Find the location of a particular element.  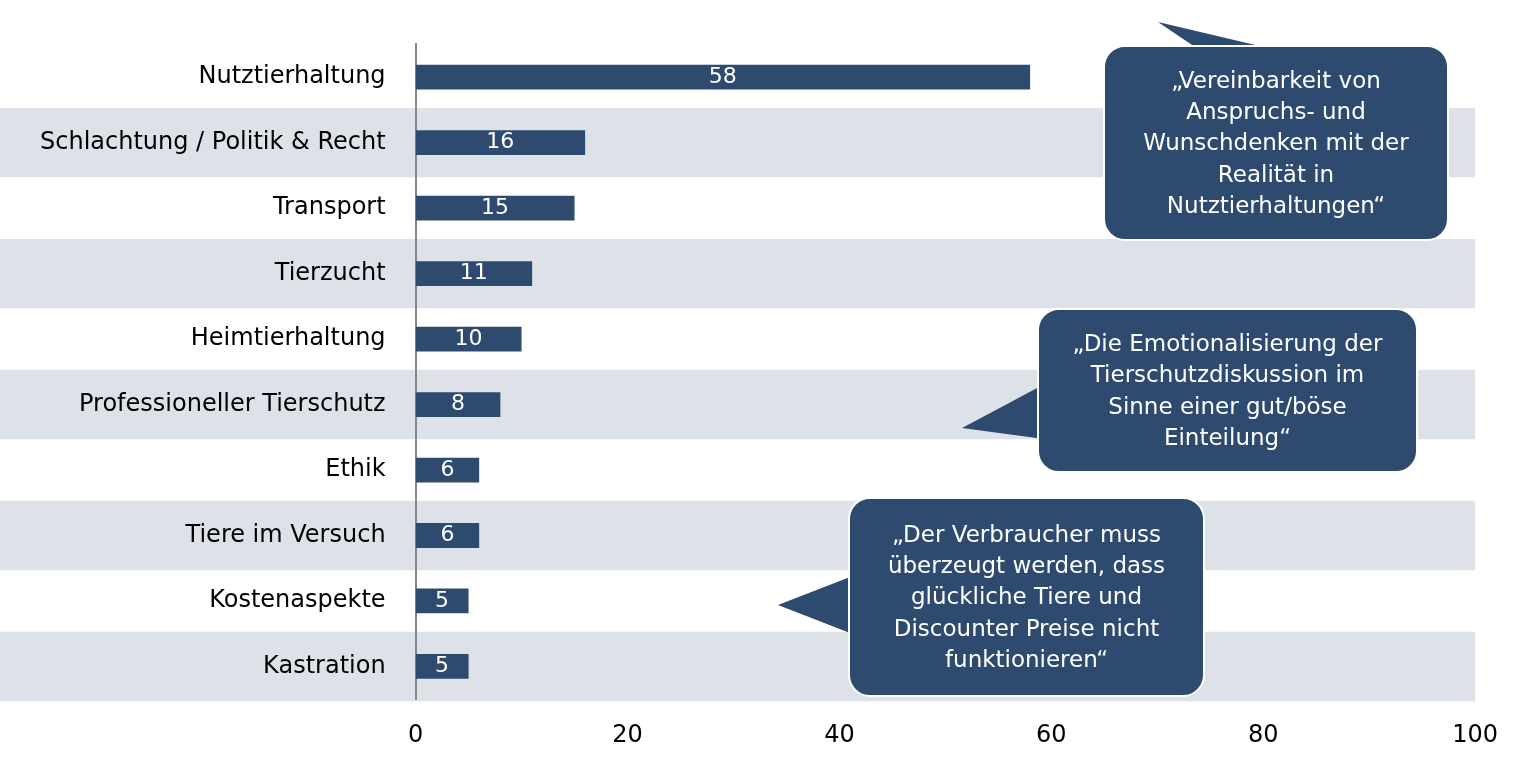

y-tick-label: Nutztierhaltung is located at coordinates (292, 75).